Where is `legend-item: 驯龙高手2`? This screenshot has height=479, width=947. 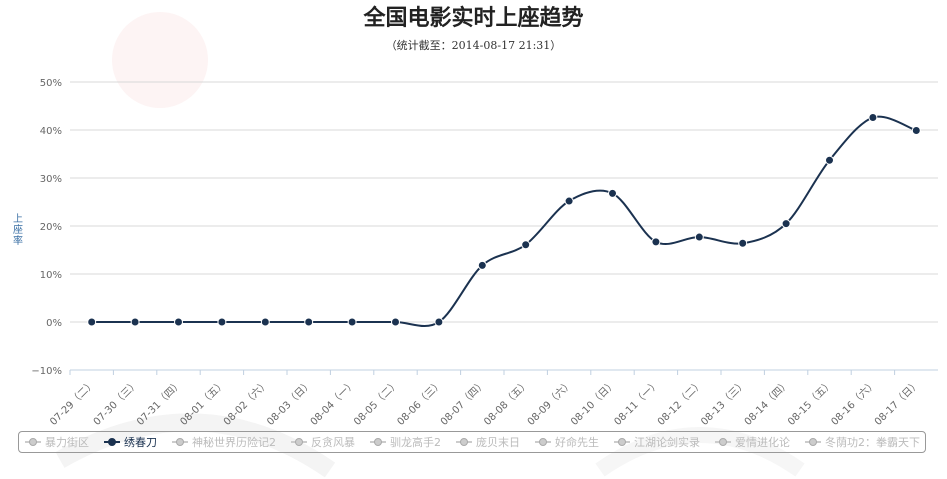 legend-item: 驯龙高手2 is located at coordinates (405, 442).